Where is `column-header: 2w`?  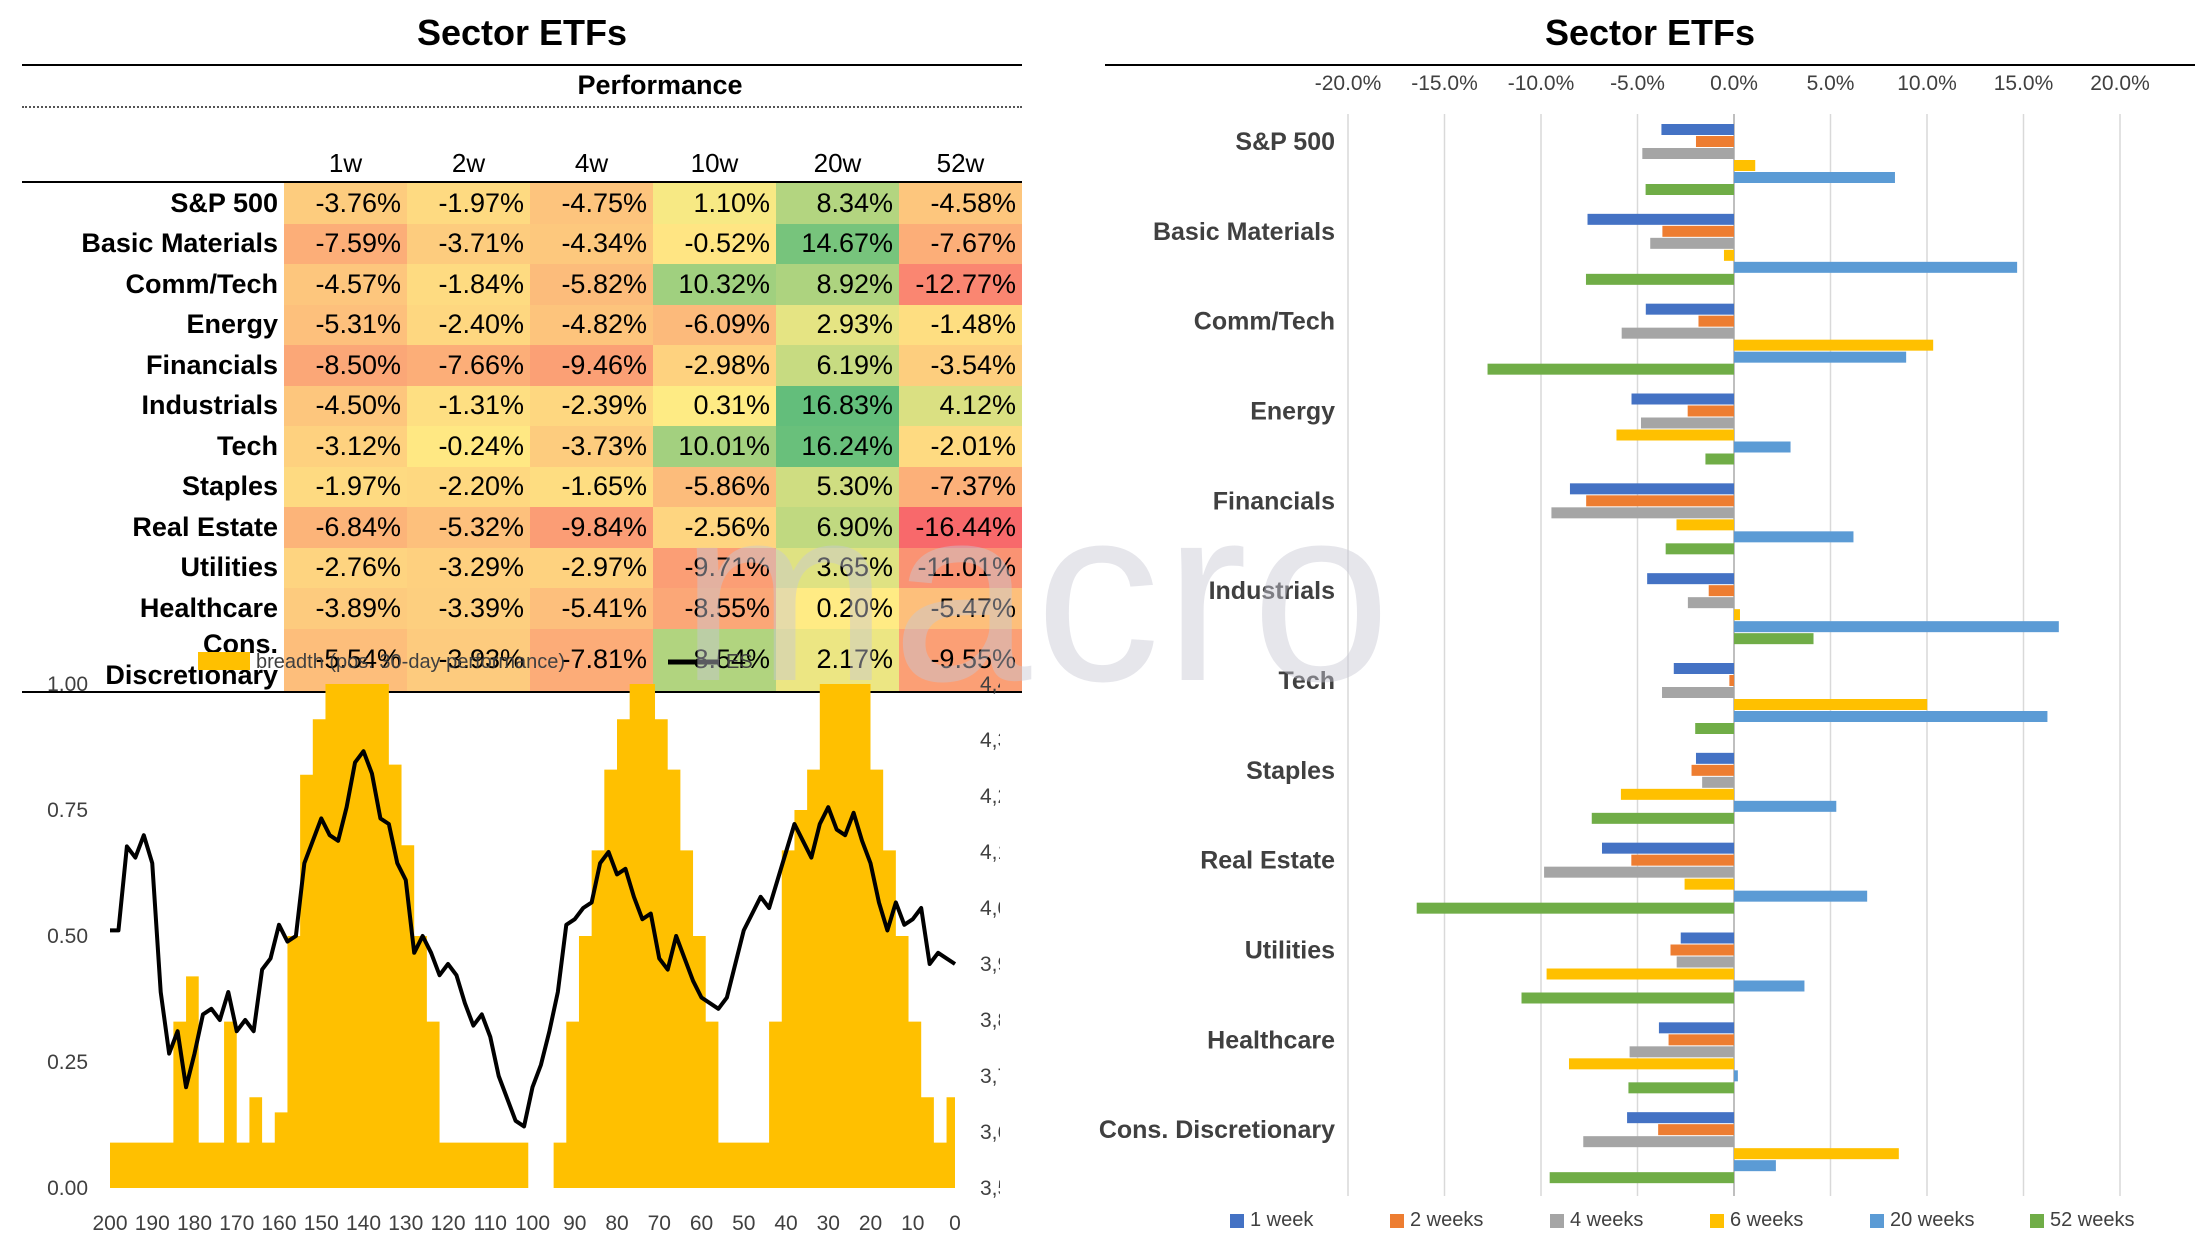
column-header: 2w is located at coordinates (468, 164).